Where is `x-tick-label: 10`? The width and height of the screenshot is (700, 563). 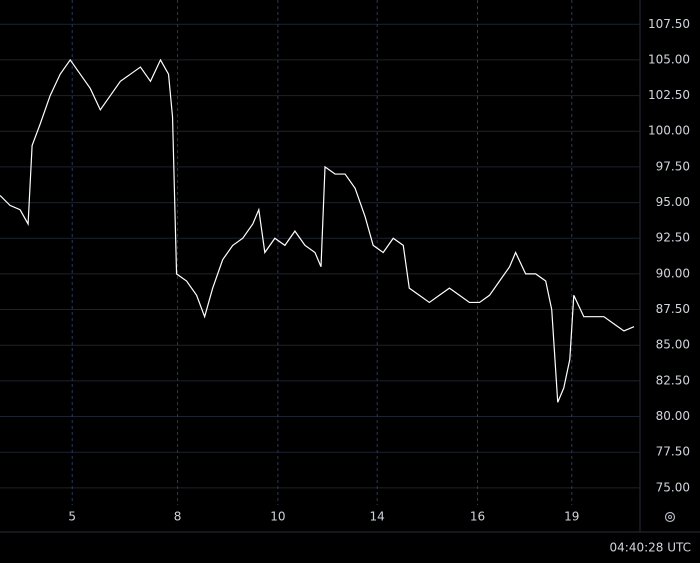 x-tick-label: 10 is located at coordinates (277, 517).